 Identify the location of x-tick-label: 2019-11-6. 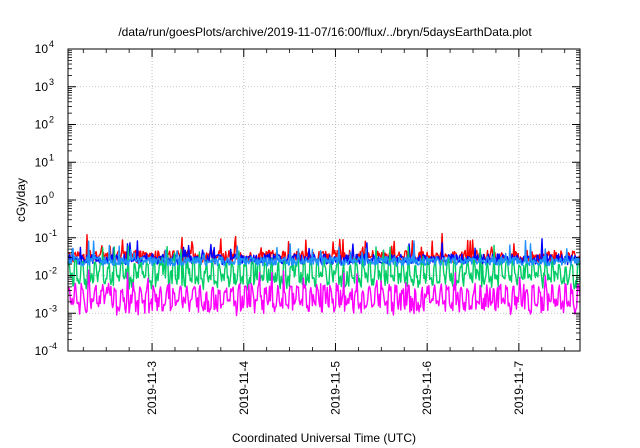
(427, 388).